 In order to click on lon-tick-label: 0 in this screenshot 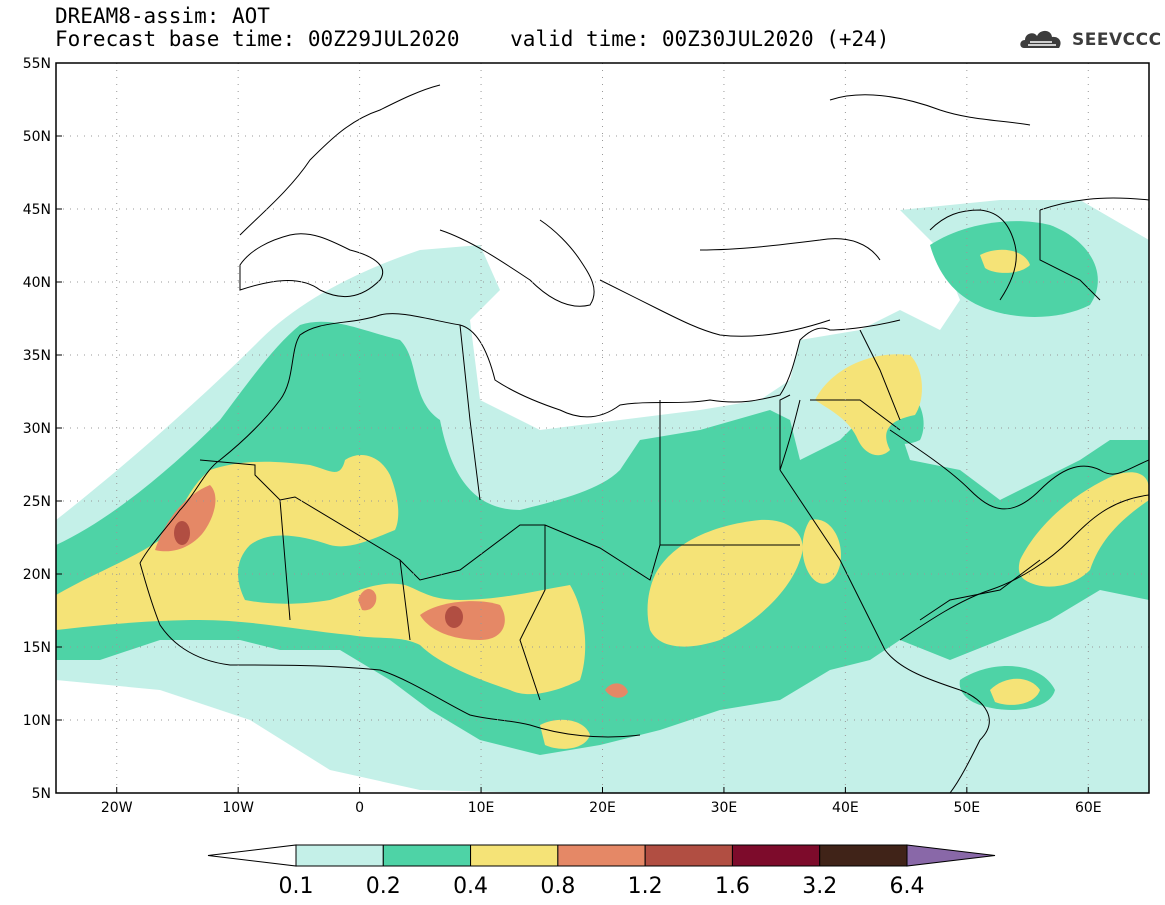, I will do `click(359, 808)`.